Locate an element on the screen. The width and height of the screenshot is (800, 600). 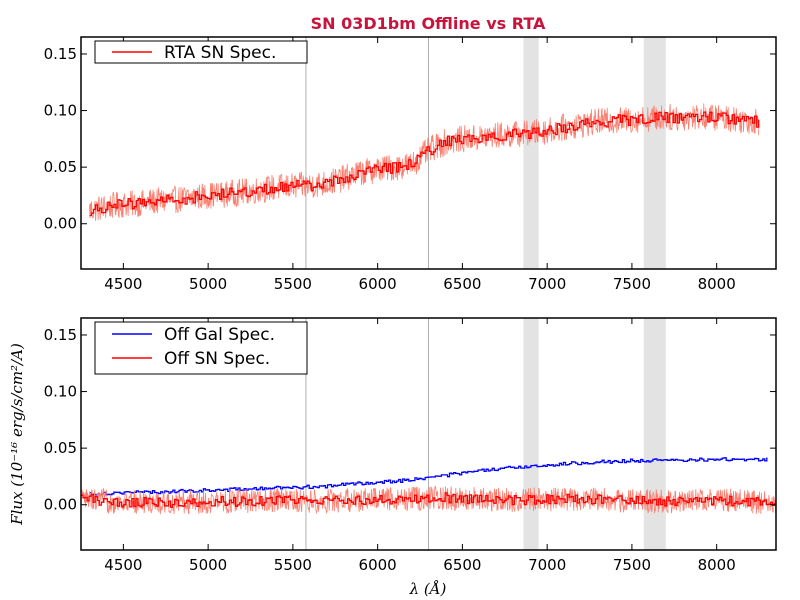
legend: RTA SN Spec. is located at coordinates (201, 52).